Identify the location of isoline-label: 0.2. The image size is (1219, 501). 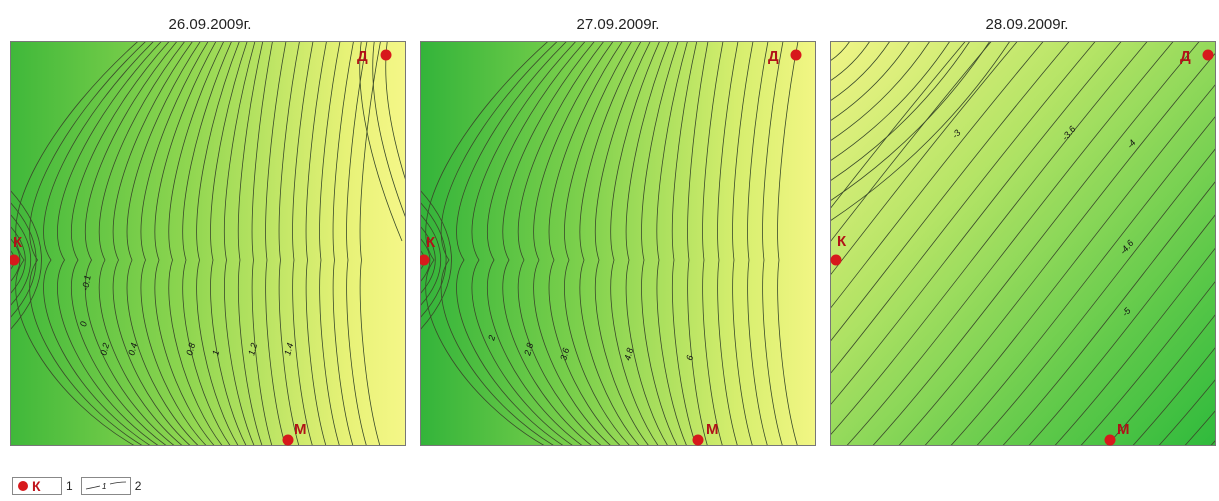
(104, 349).